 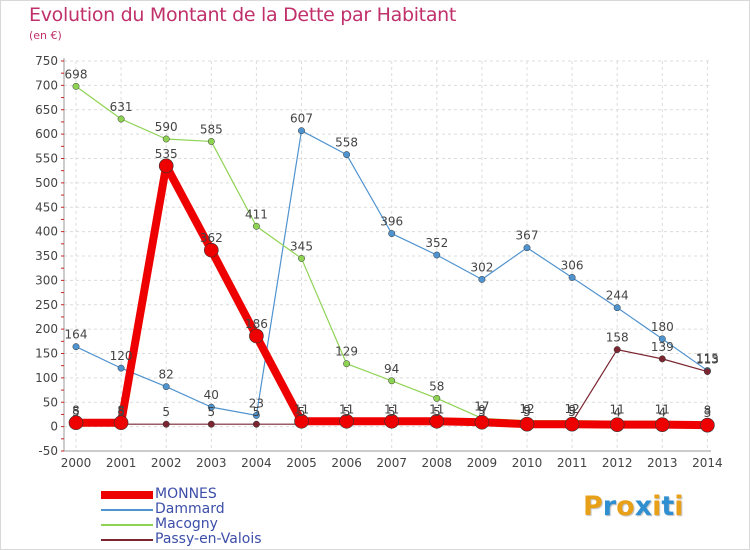 I want to click on y-tick-label: 550, so click(x=46, y=159).